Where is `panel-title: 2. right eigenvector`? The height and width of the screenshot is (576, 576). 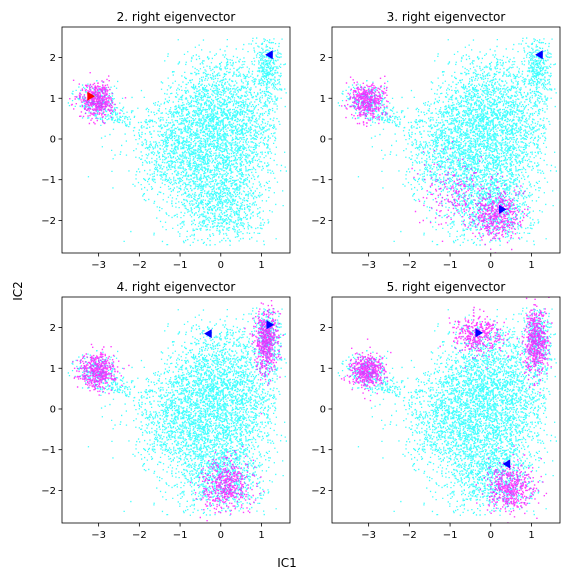
panel-title: 2. right eigenvector is located at coordinates (176, 17).